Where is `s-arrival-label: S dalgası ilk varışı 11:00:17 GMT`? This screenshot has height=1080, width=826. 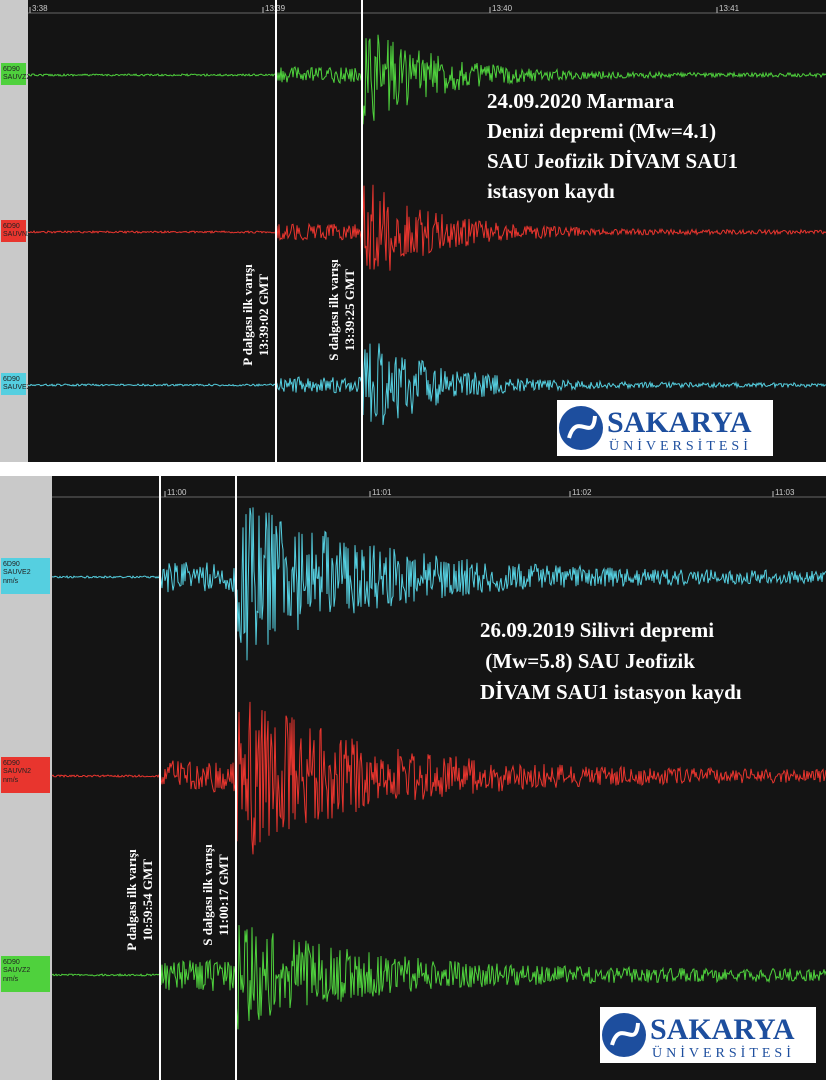 s-arrival-label: S dalgası ilk varışı 11:00:17 GMT is located at coordinates (215, 895).